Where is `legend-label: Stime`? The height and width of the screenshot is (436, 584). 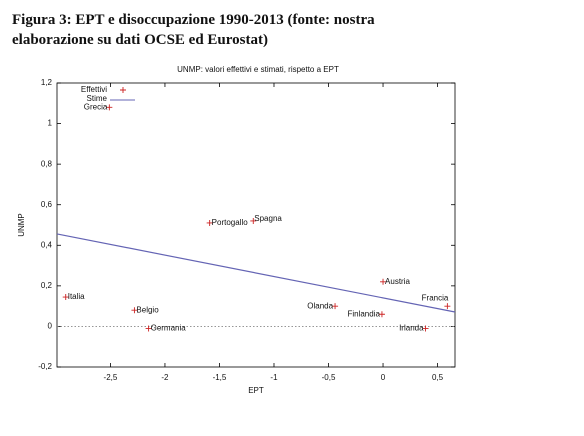 legend-label: Stime is located at coordinates (97, 98).